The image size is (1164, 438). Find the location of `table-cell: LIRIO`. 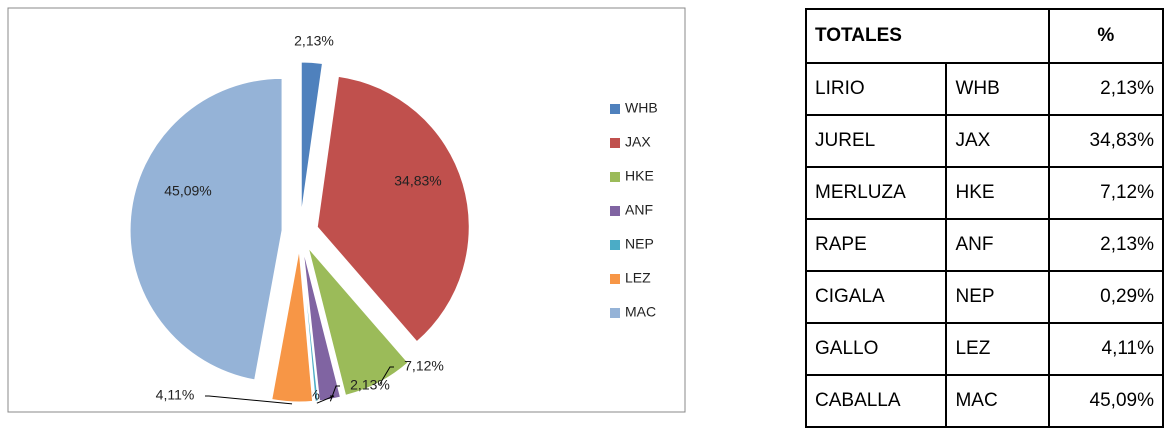

table-cell: LIRIO is located at coordinates (876, 89).